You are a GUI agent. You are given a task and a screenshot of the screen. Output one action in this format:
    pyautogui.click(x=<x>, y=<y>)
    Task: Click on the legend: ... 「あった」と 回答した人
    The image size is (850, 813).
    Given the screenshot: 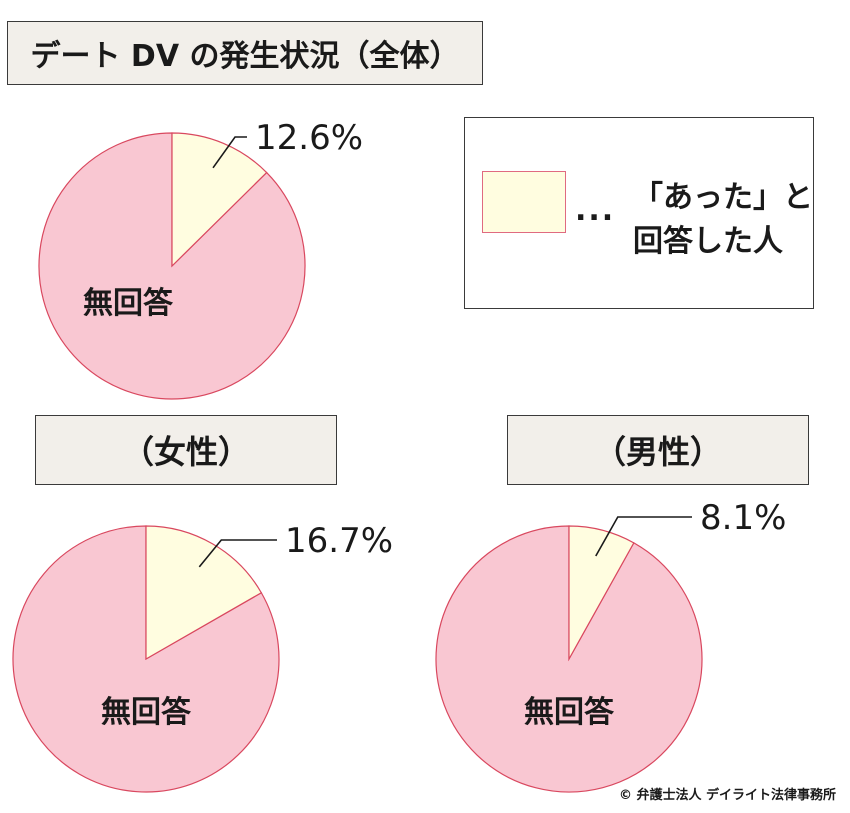 What is the action you would take?
    pyautogui.click(x=639, y=213)
    